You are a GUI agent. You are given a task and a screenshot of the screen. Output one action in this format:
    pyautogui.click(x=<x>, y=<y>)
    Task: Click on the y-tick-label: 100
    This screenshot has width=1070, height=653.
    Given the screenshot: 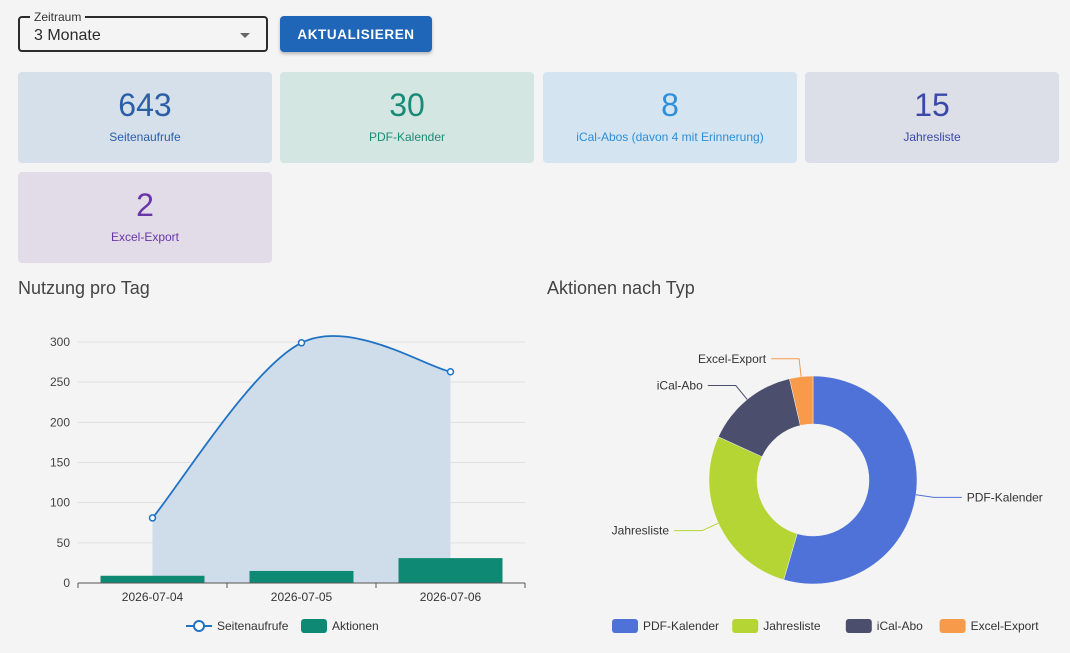 What is the action you would take?
    pyautogui.click(x=60, y=503)
    